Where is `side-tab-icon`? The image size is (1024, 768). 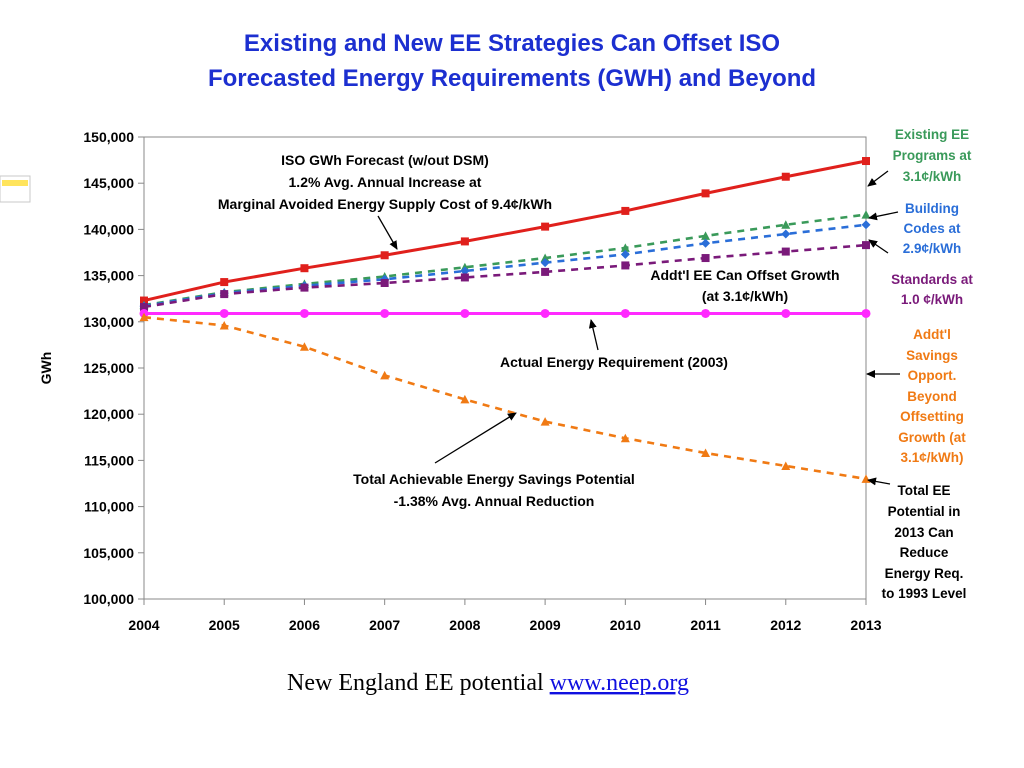 side-tab-icon is located at coordinates (15, 189).